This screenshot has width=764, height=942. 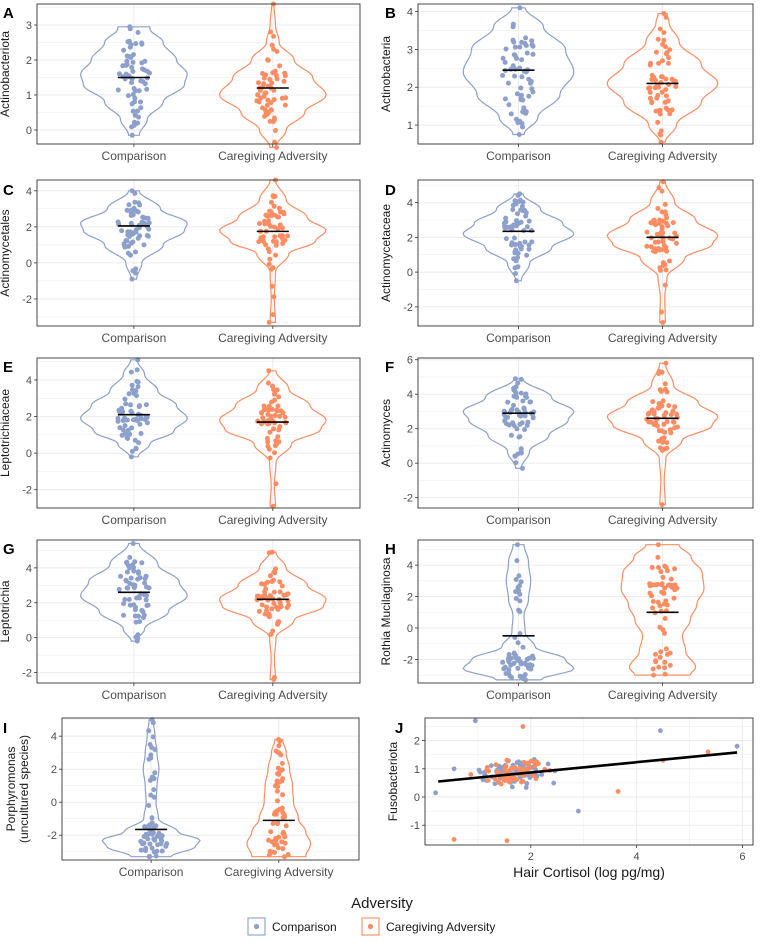 What do you see at coordinates (637, 857) in the screenshot?
I see `x-tick-label: 4` at bounding box center [637, 857].